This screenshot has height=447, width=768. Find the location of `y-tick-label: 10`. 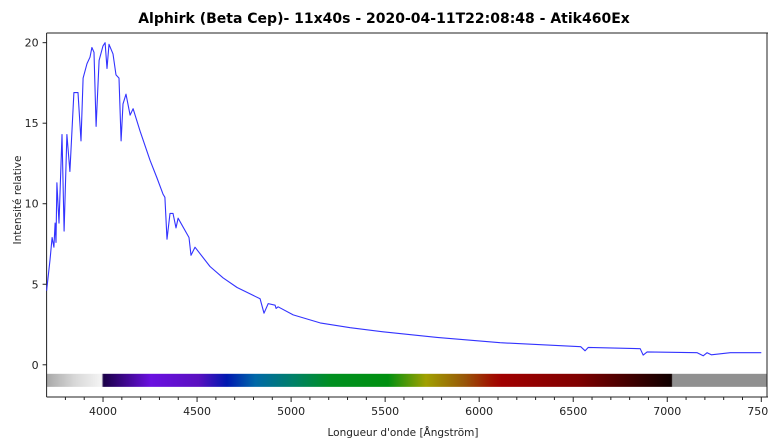

y-tick-label: 10 is located at coordinates (32, 204).